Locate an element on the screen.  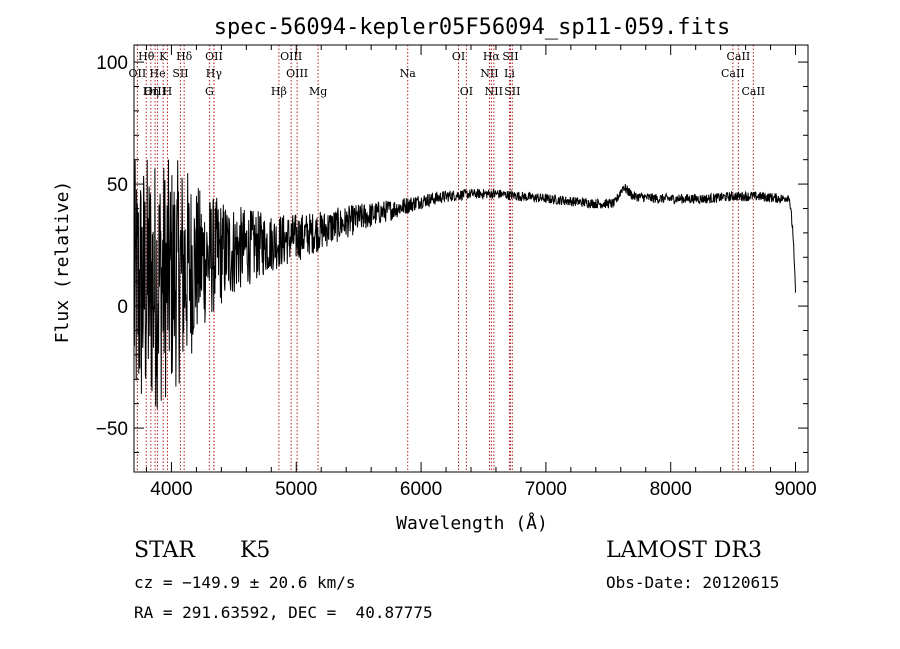
line-marker-label: Hβ is located at coordinates (279, 91).